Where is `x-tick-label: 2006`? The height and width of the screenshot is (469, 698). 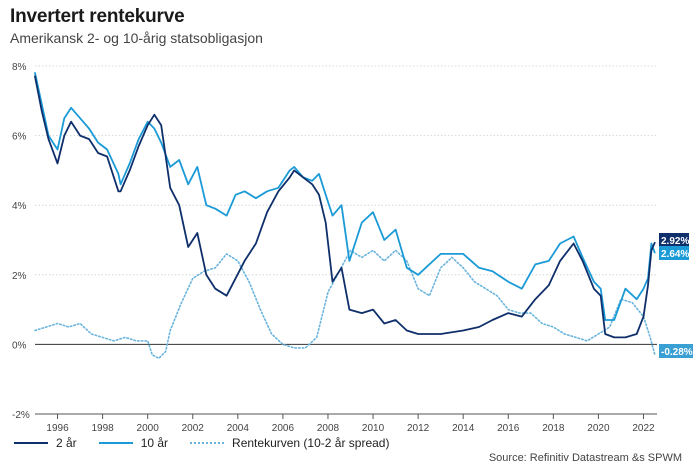 x-tick-label: 2006 is located at coordinates (283, 428).